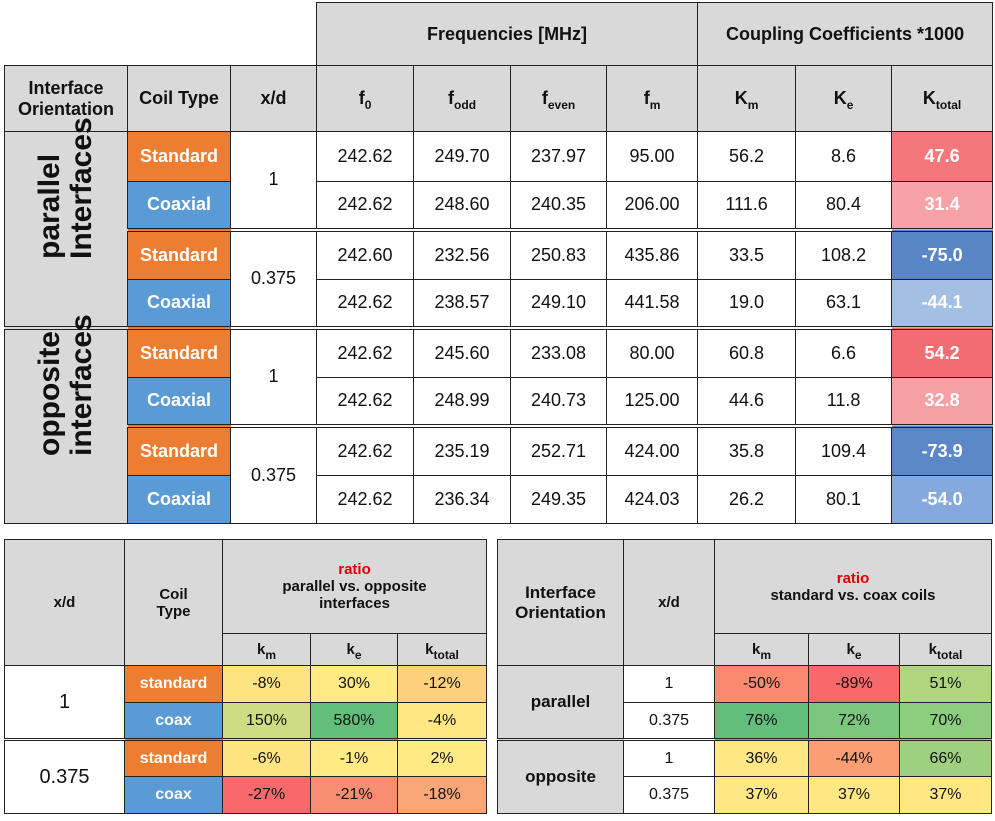 The width and height of the screenshot is (995, 821). Describe the element at coordinates (844, 449) in the screenshot. I see `ke-cell: 109.4` at that location.